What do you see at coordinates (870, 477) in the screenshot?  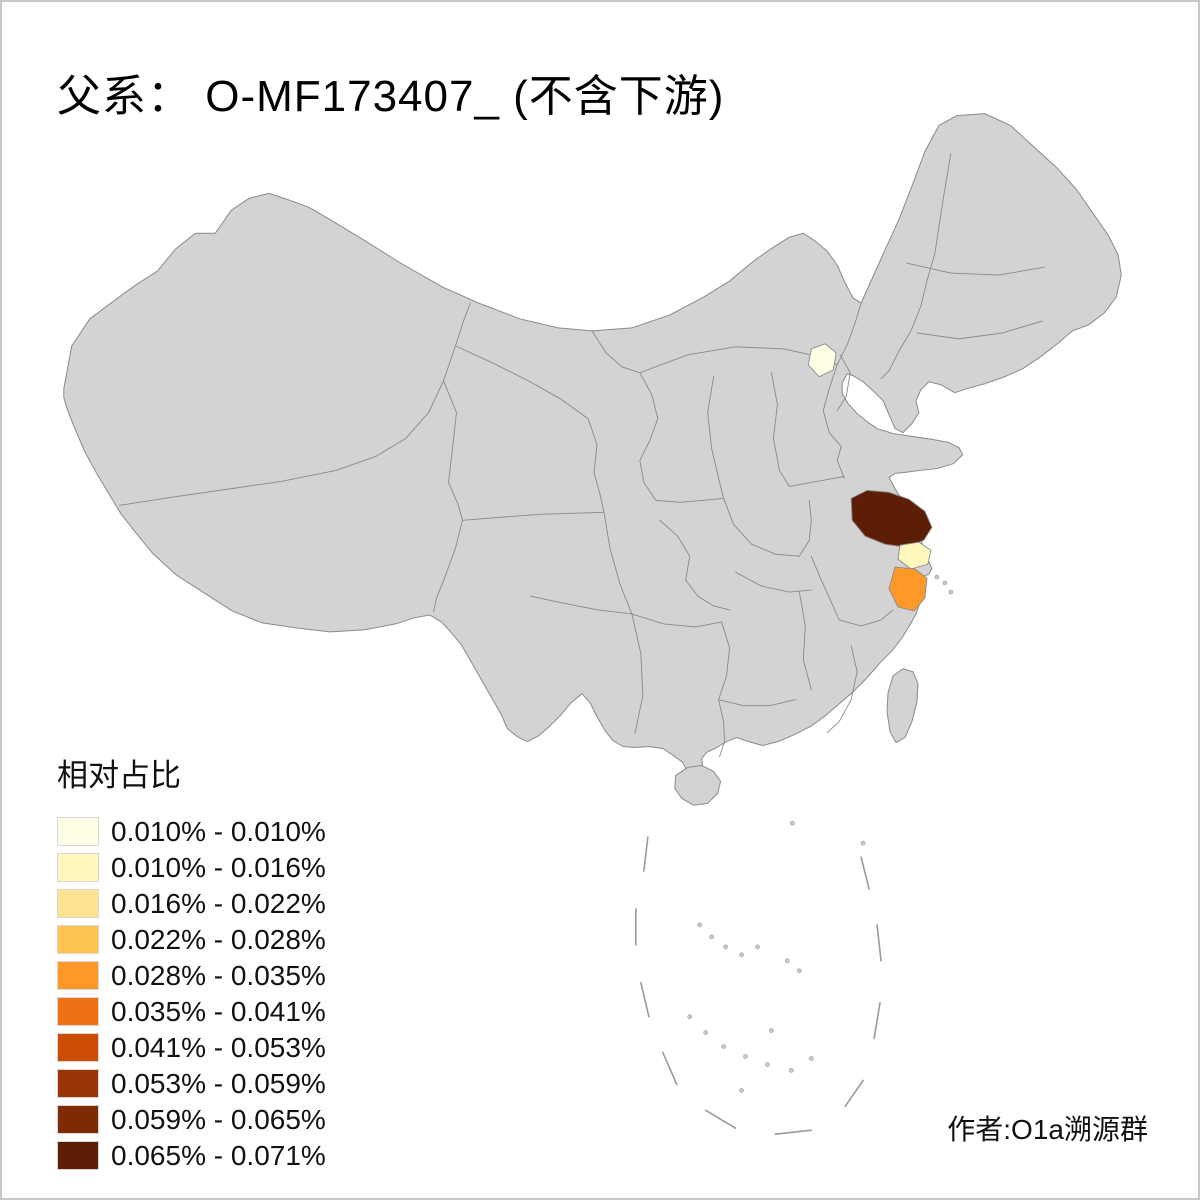 I see `highlighted-regions` at bounding box center [870, 477].